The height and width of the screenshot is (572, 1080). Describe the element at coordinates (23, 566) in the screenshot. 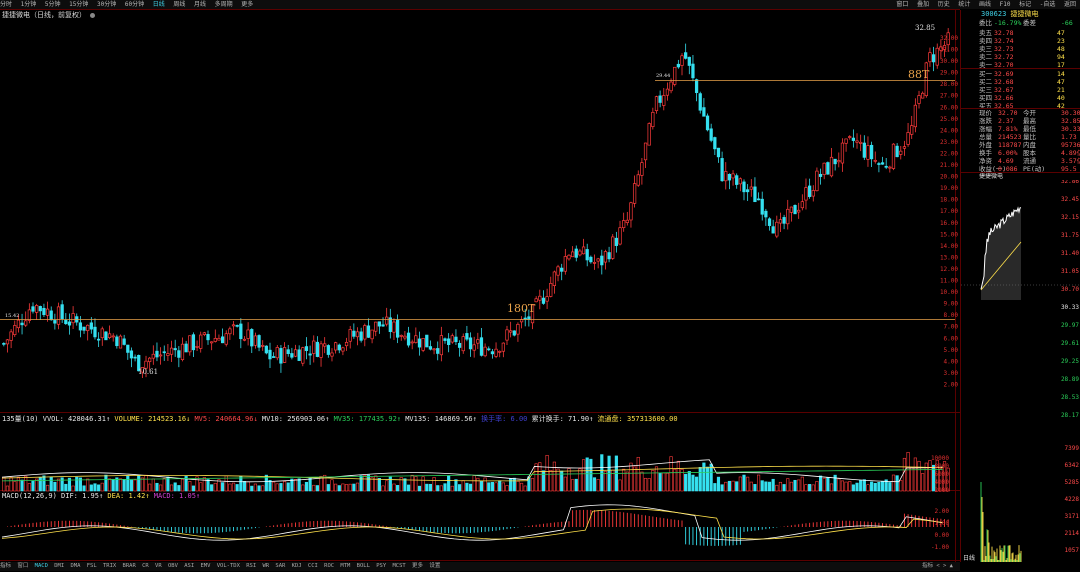

I see `tab-window: 窗口` at that location.